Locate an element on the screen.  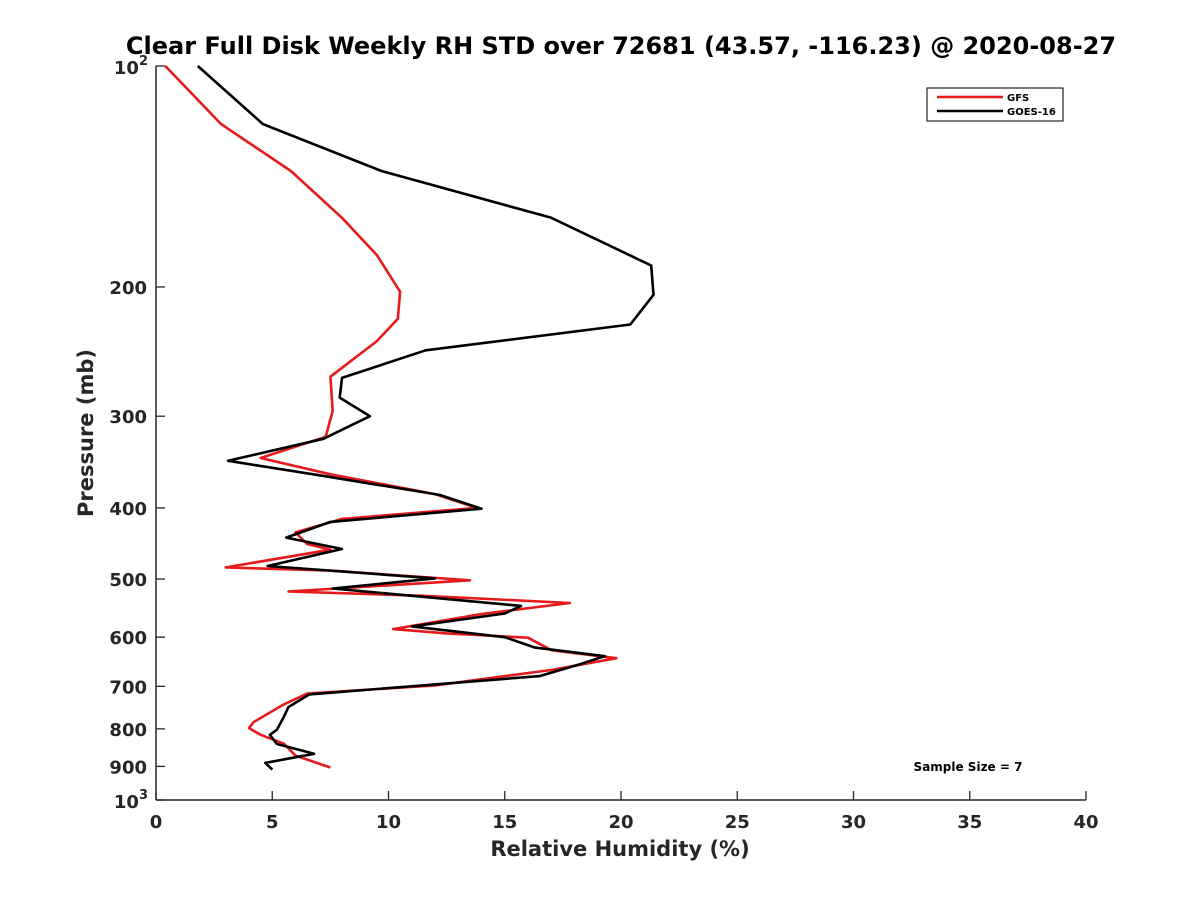
y-tick-label: 10² is located at coordinates (131, 66).